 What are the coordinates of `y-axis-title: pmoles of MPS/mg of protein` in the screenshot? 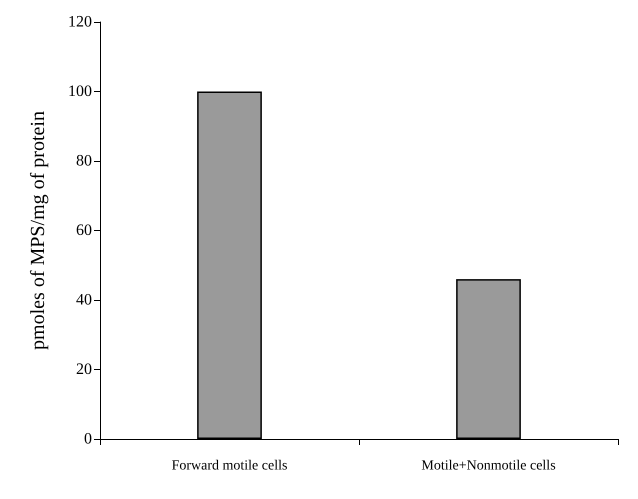 It's located at (38, 230).